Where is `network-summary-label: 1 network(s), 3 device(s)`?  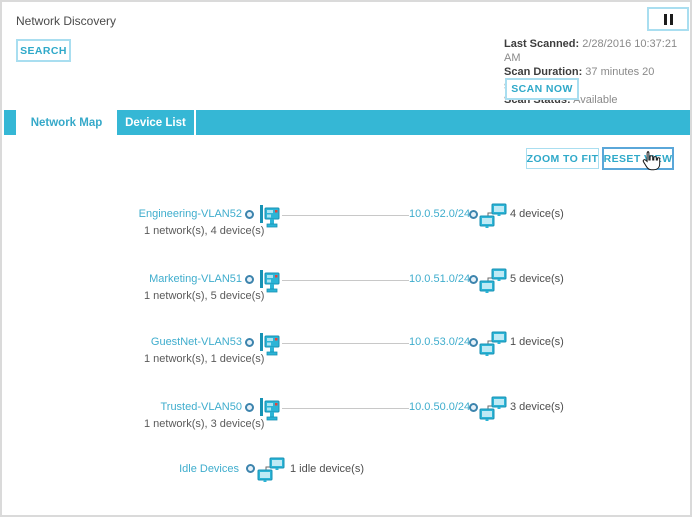
network-summary-label: 1 network(s), 3 device(s) is located at coordinates (204, 424).